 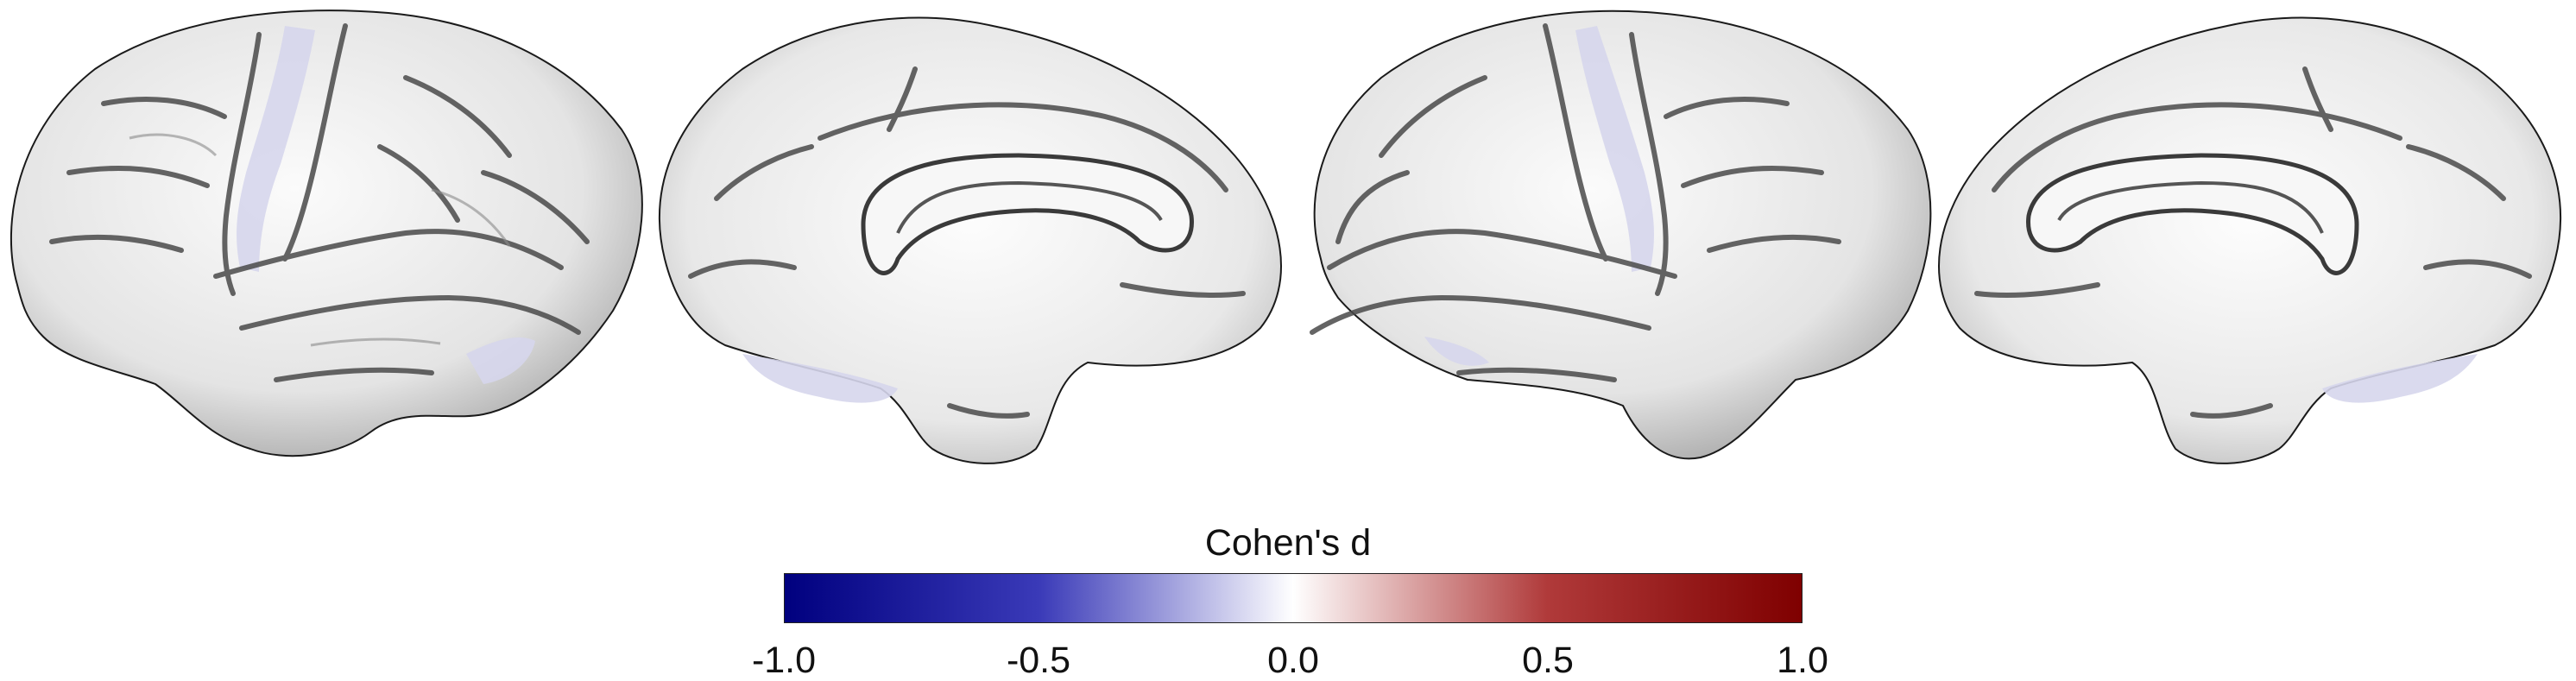 I want to click on colorbar-title: Cohen's d, so click(x=1288, y=543).